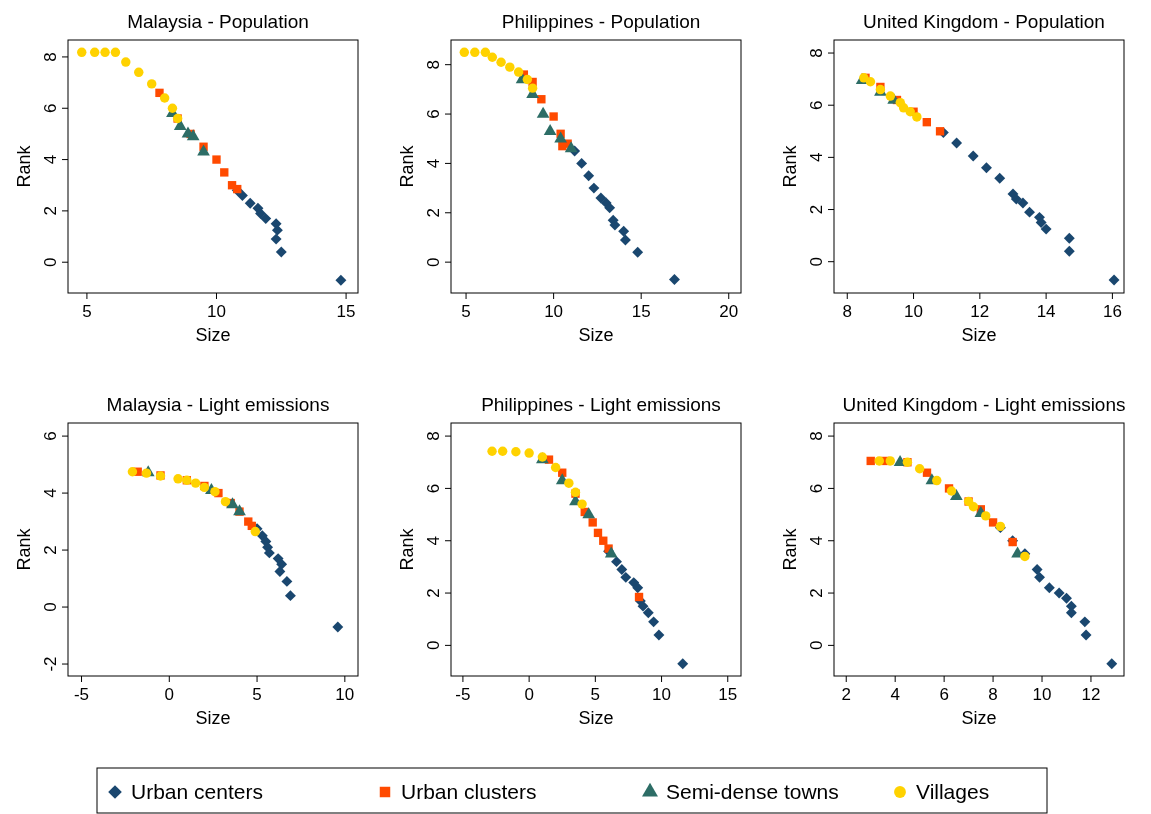  Describe the element at coordinates (1112, 311) in the screenshot. I see `x-tick-label: 16` at that location.